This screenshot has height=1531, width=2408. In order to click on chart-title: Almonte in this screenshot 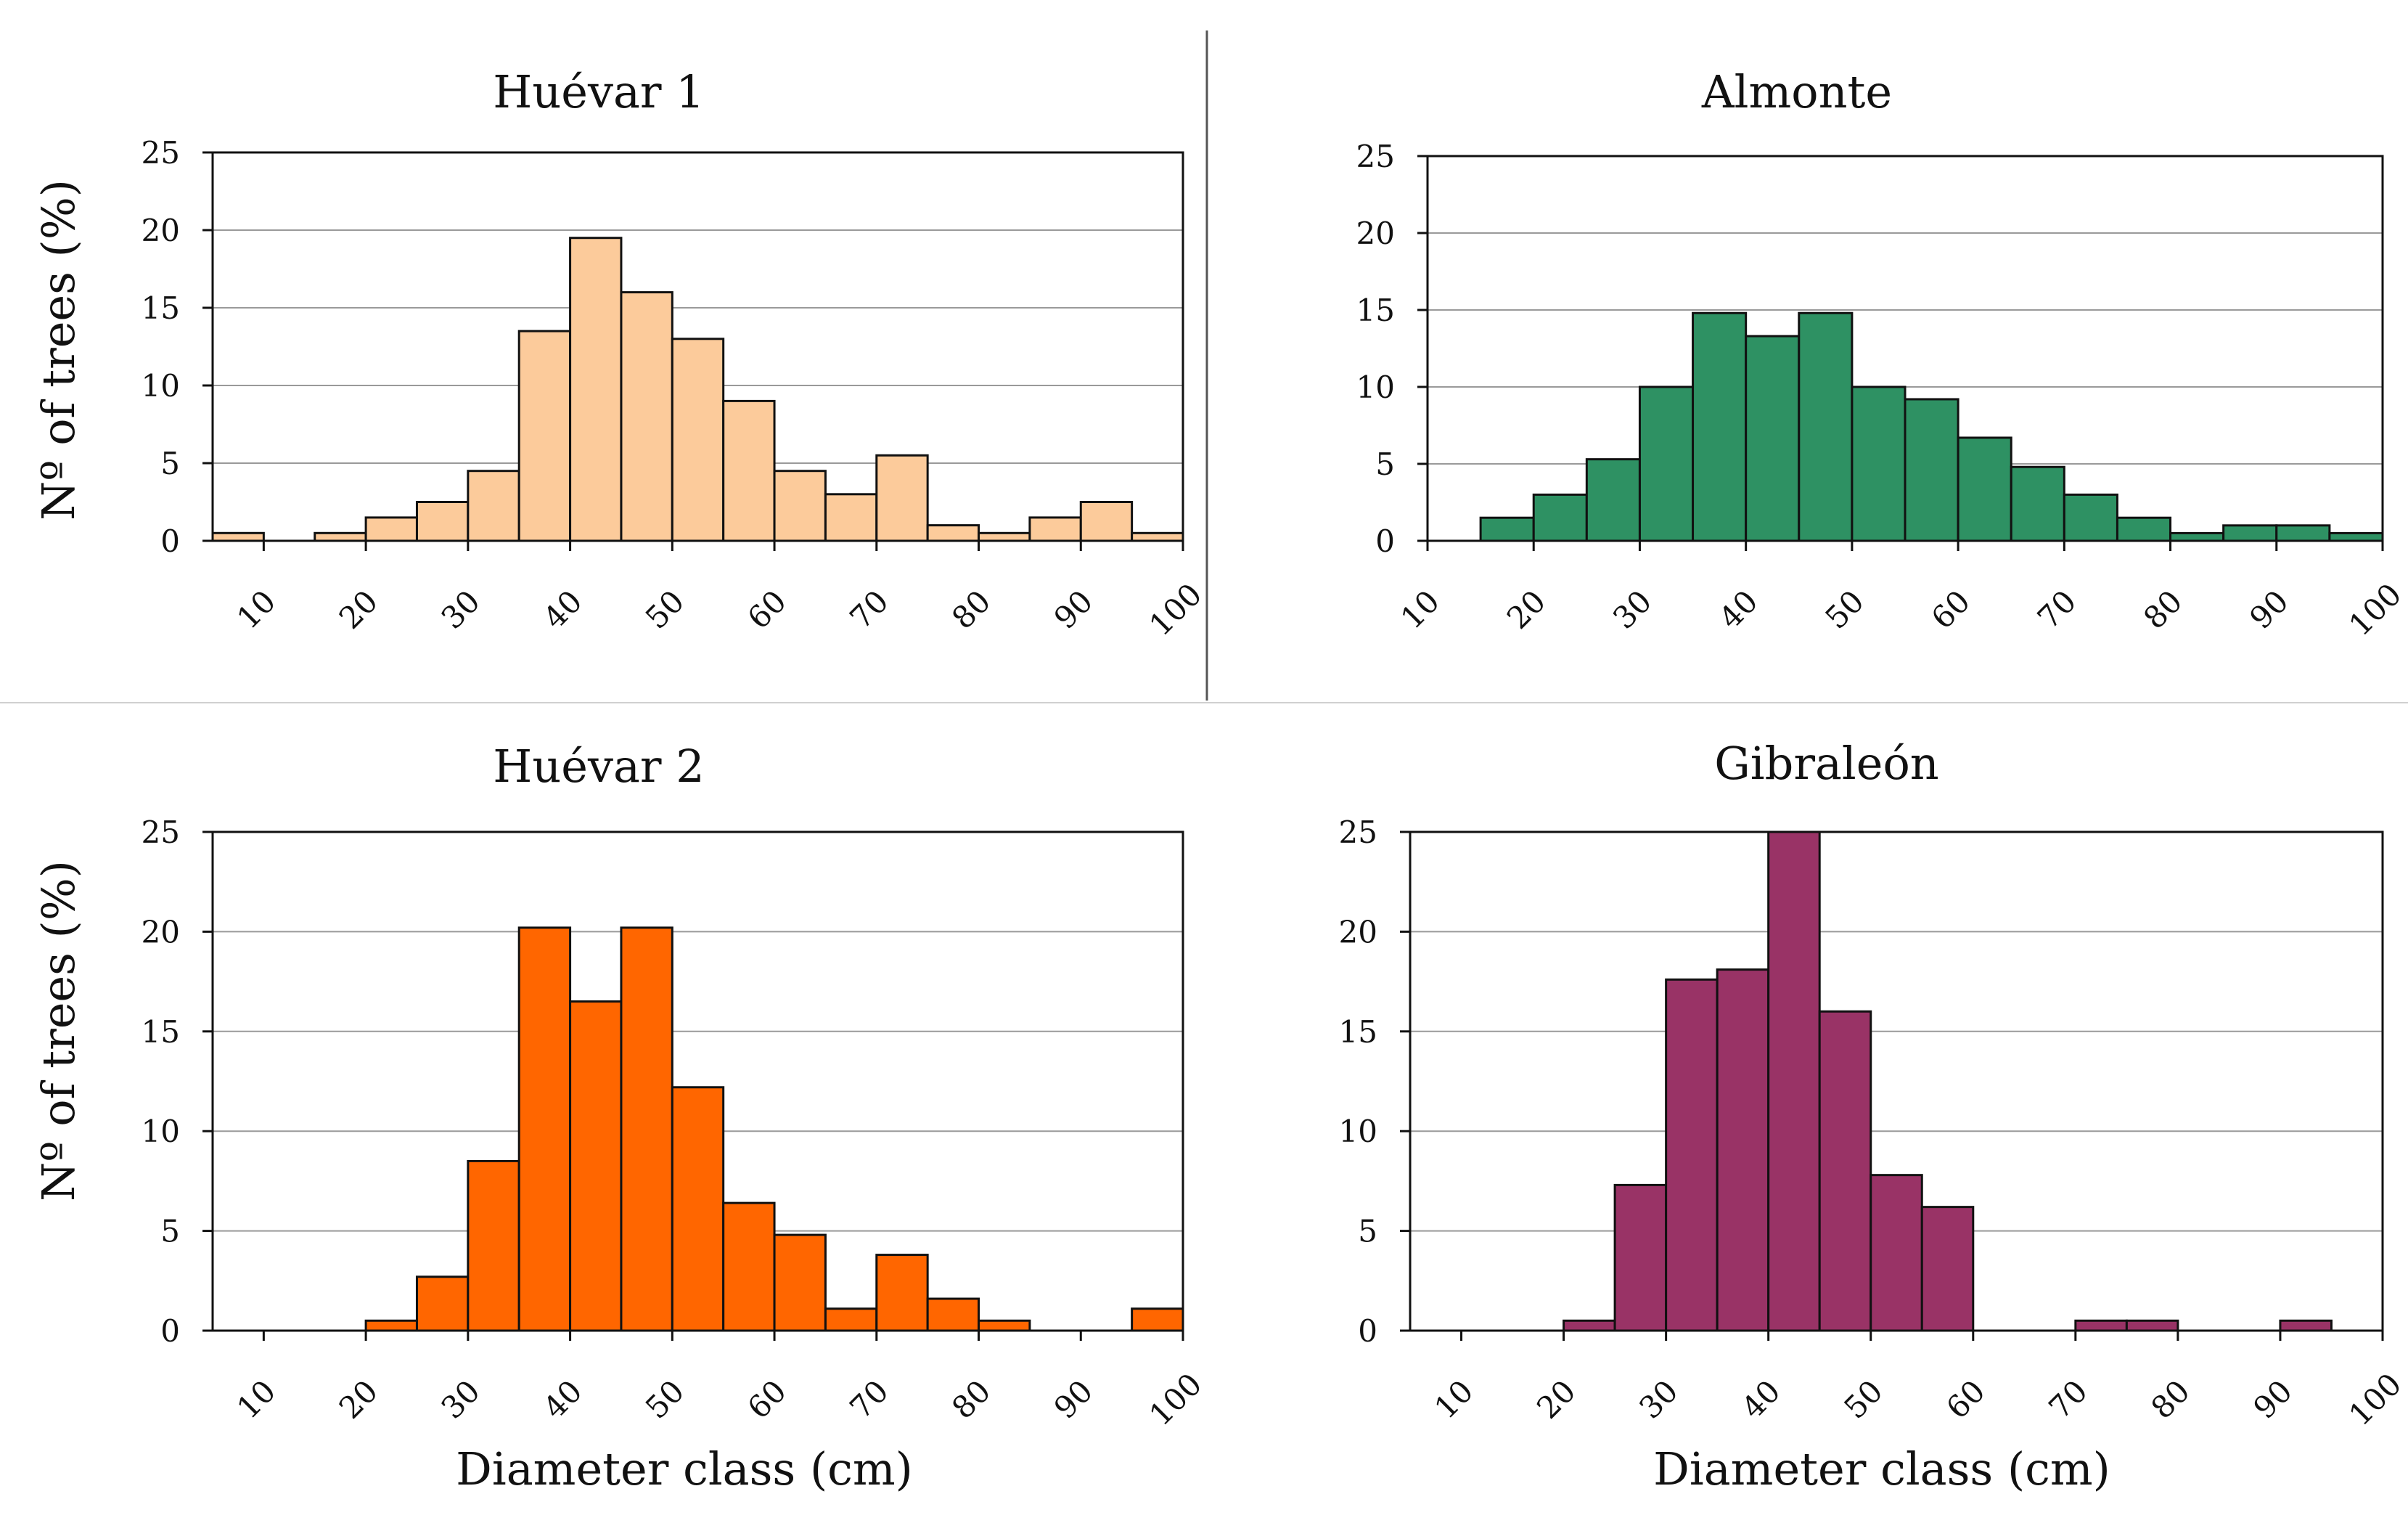, I will do `click(1797, 91)`.